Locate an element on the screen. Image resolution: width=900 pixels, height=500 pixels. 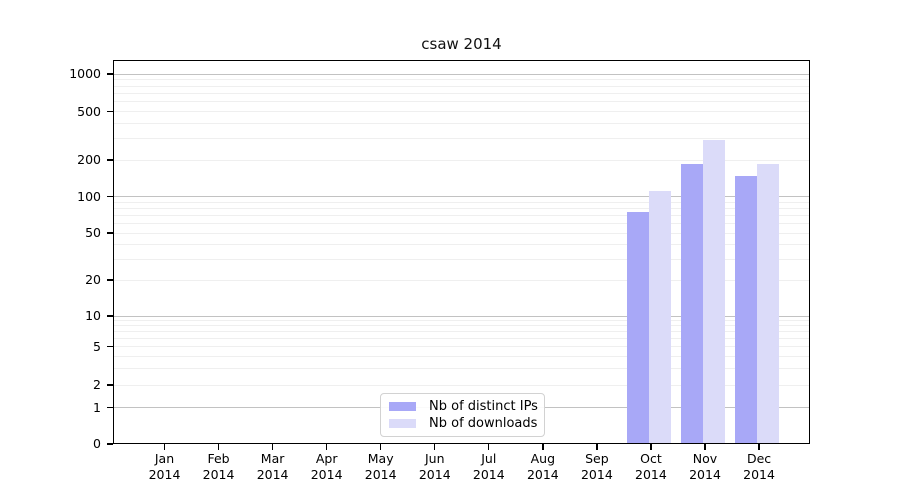
x-tick-month: Nov is located at coordinates (705, 458).